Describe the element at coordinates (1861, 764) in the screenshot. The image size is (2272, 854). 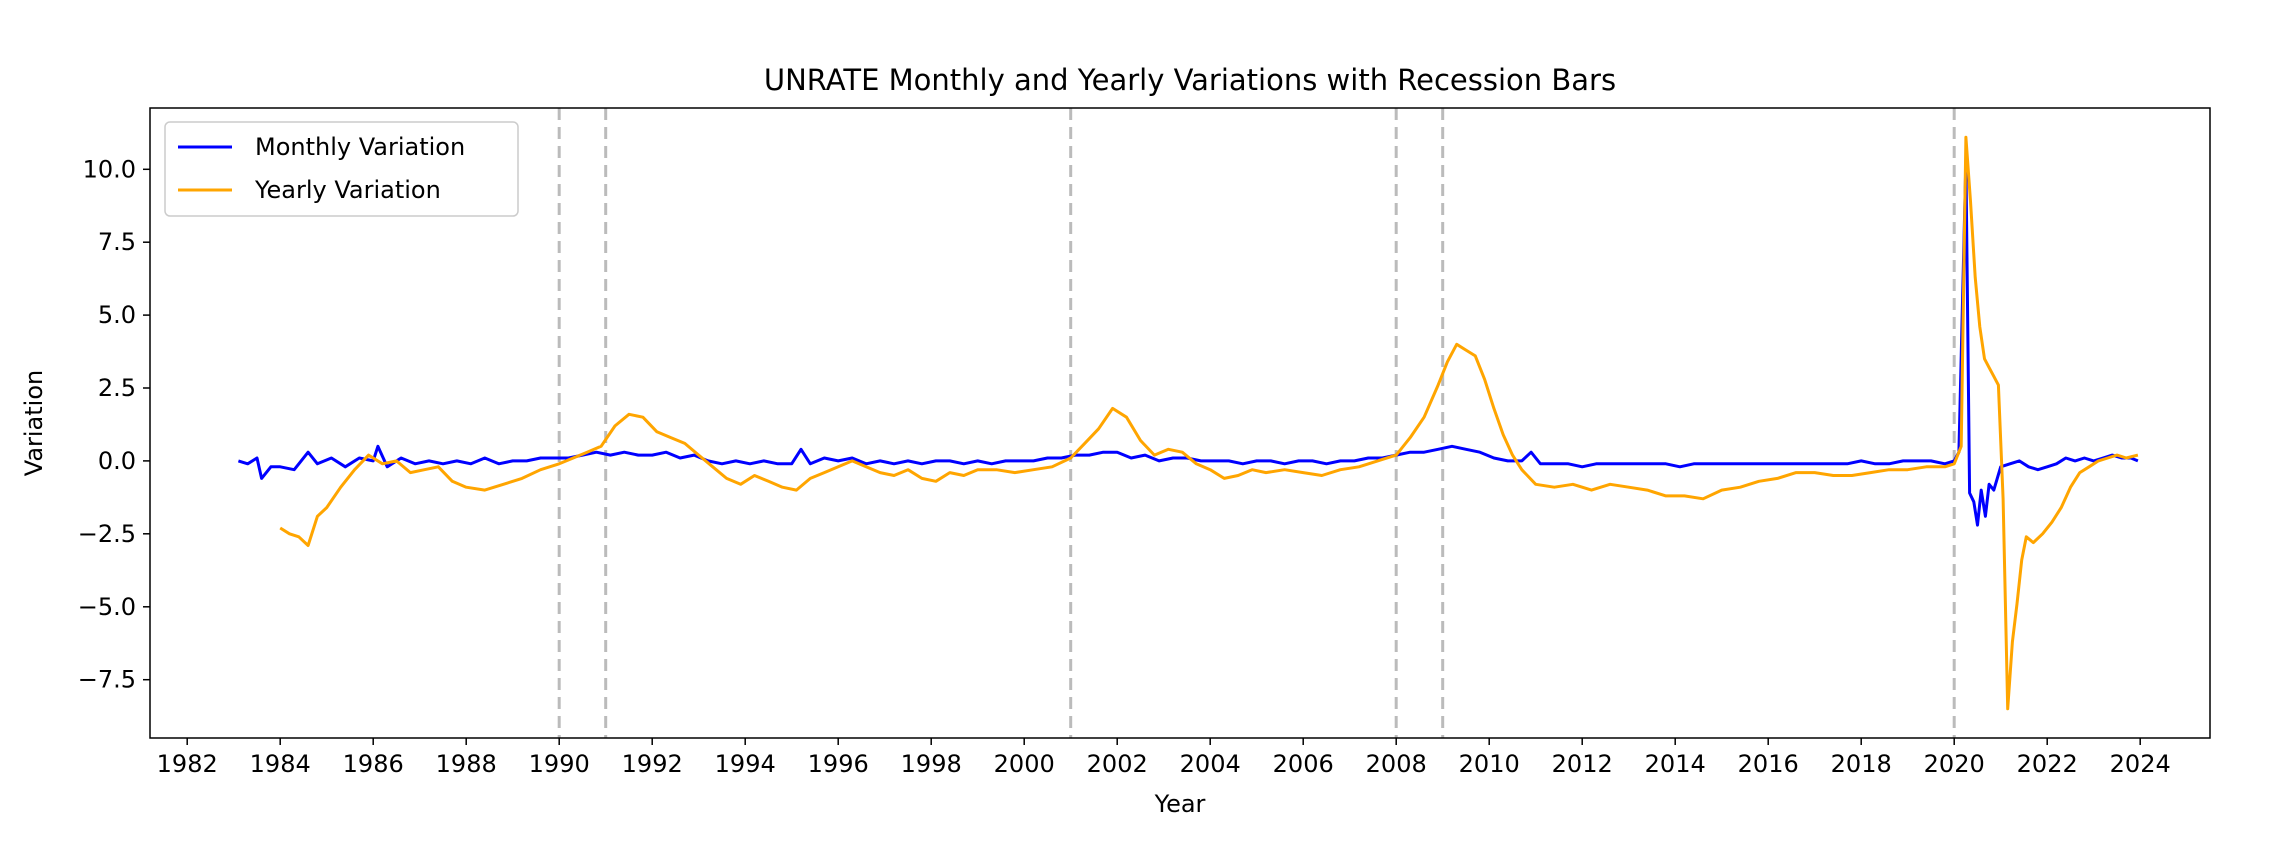
I see `x-tick-label: 2018` at that location.